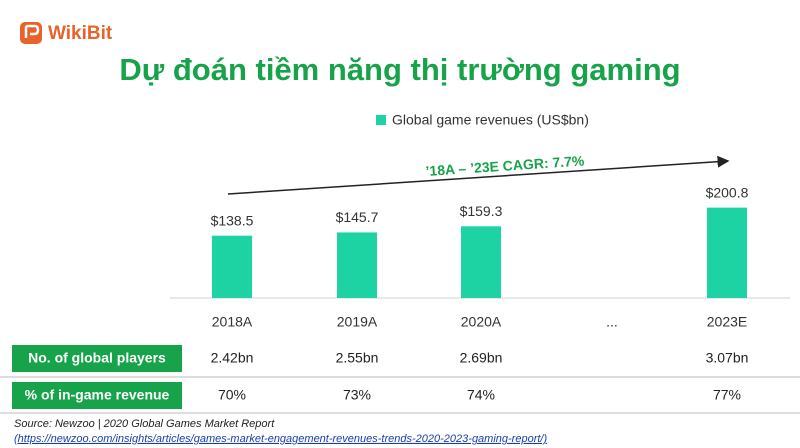  I want to click on slide-title: Dự đoán tiềm năng thị trường gaming, so click(399, 69).